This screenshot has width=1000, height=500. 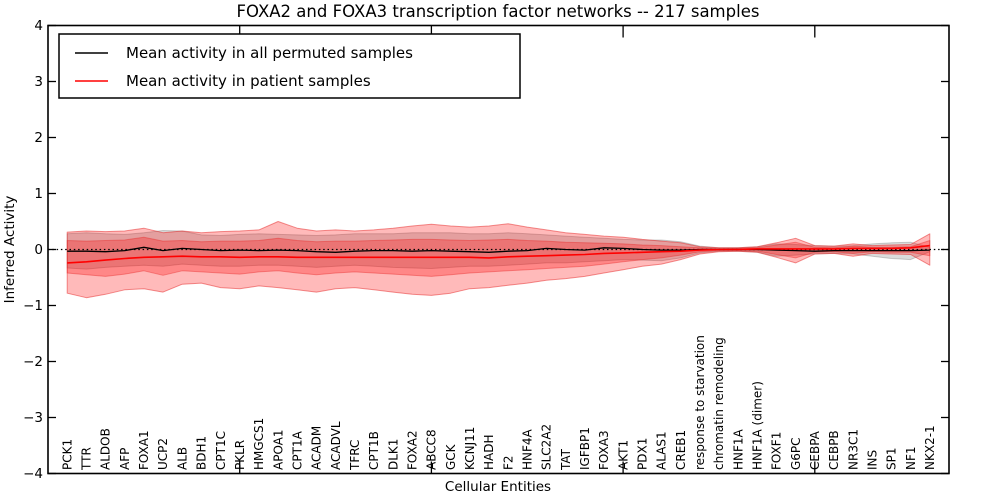 What do you see at coordinates (106, 449) in the screenshot?
I see `category-label: ALDOB` at bounding box center [106, 449].